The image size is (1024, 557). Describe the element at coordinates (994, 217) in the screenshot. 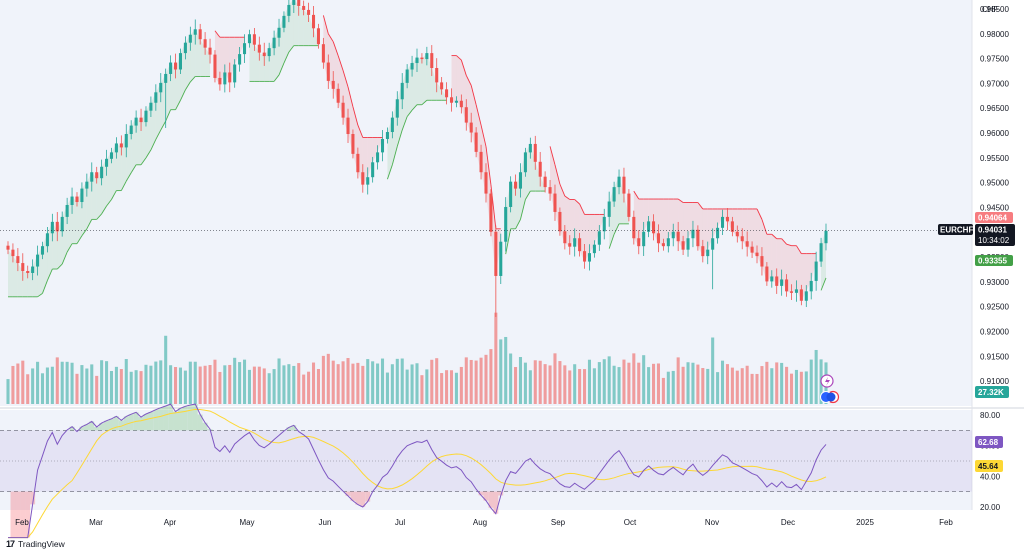

I see `supertrend-upper-tag: 0.94064` at that location.